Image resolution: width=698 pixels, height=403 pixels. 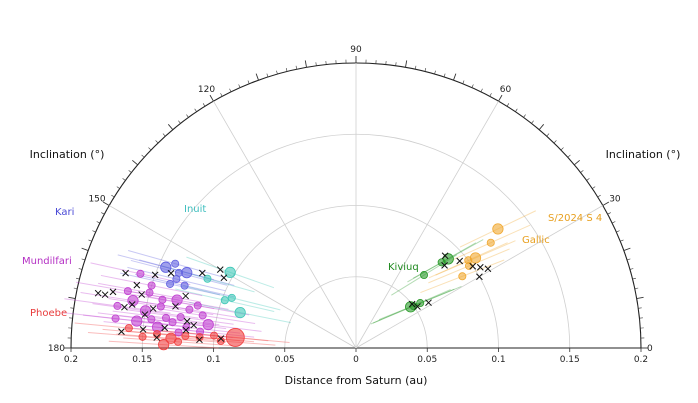 What do you see at coordinates (643, 154) in the screenshot?
I see `y-axis-label-right: Inclination (°)` at bounding box center [643, 154].